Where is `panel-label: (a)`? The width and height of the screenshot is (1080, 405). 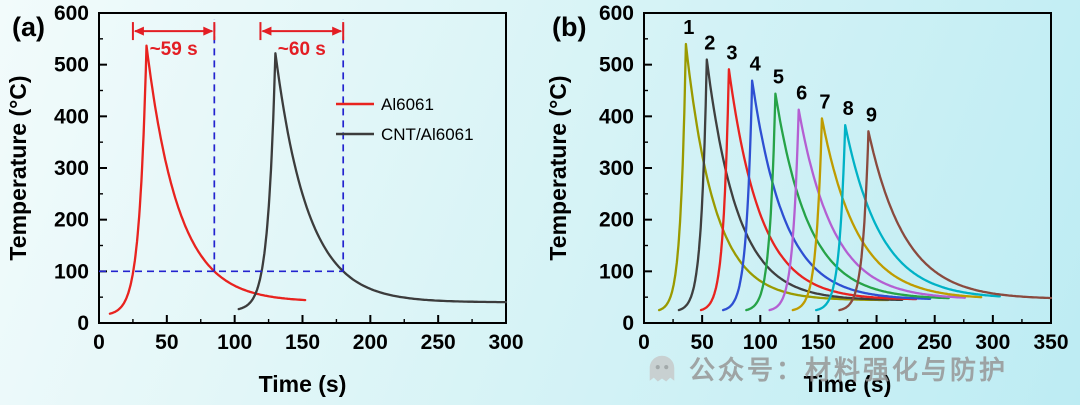 panel-label: (a) is located at coordinates (28, 27).